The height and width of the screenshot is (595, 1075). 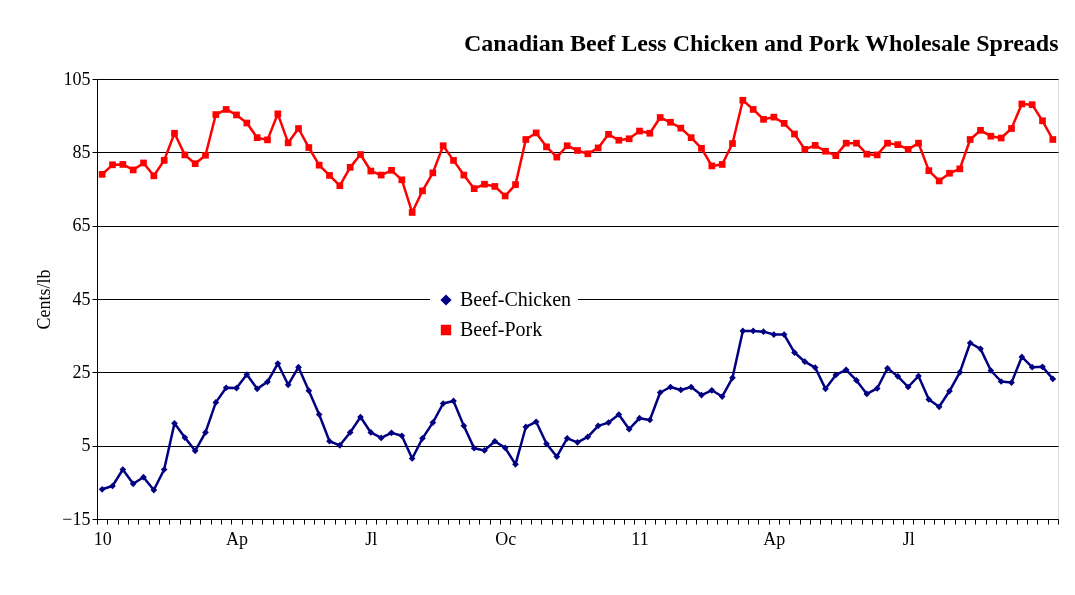 What do you see at coordinates (86, 445) in the screenshot?
I see `y-tick-label: 5` at bounding box center [86, 445].